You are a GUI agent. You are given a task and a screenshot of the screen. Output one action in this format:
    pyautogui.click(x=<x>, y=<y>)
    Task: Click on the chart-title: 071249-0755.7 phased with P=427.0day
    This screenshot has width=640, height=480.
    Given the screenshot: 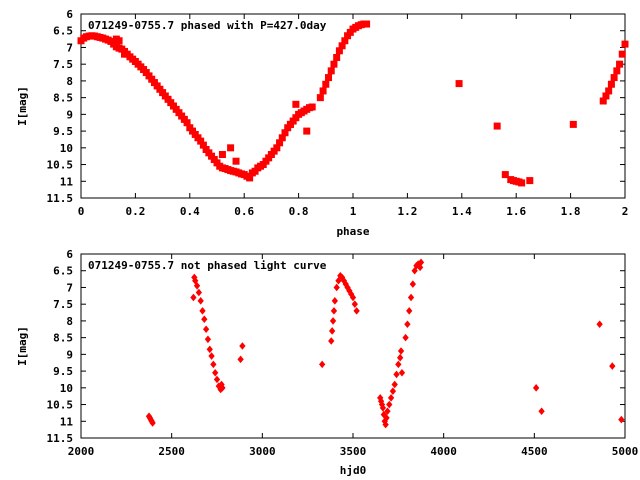 What is the action you would take?
    pyautogui.click(x=207, y=25)
    